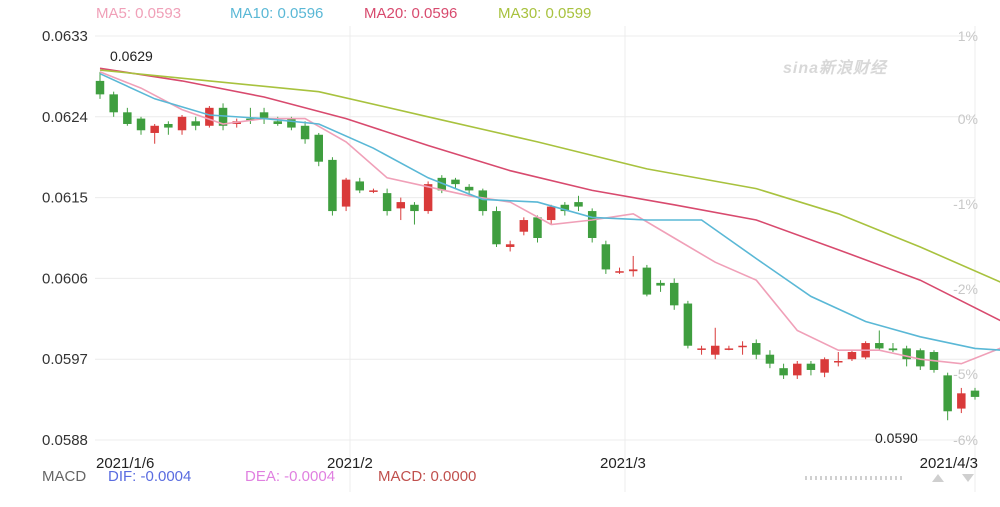 The height and width of the screenshot is (507, 1000). I want to click on x-tick-label: 2021/4/3, so click(949, 463).